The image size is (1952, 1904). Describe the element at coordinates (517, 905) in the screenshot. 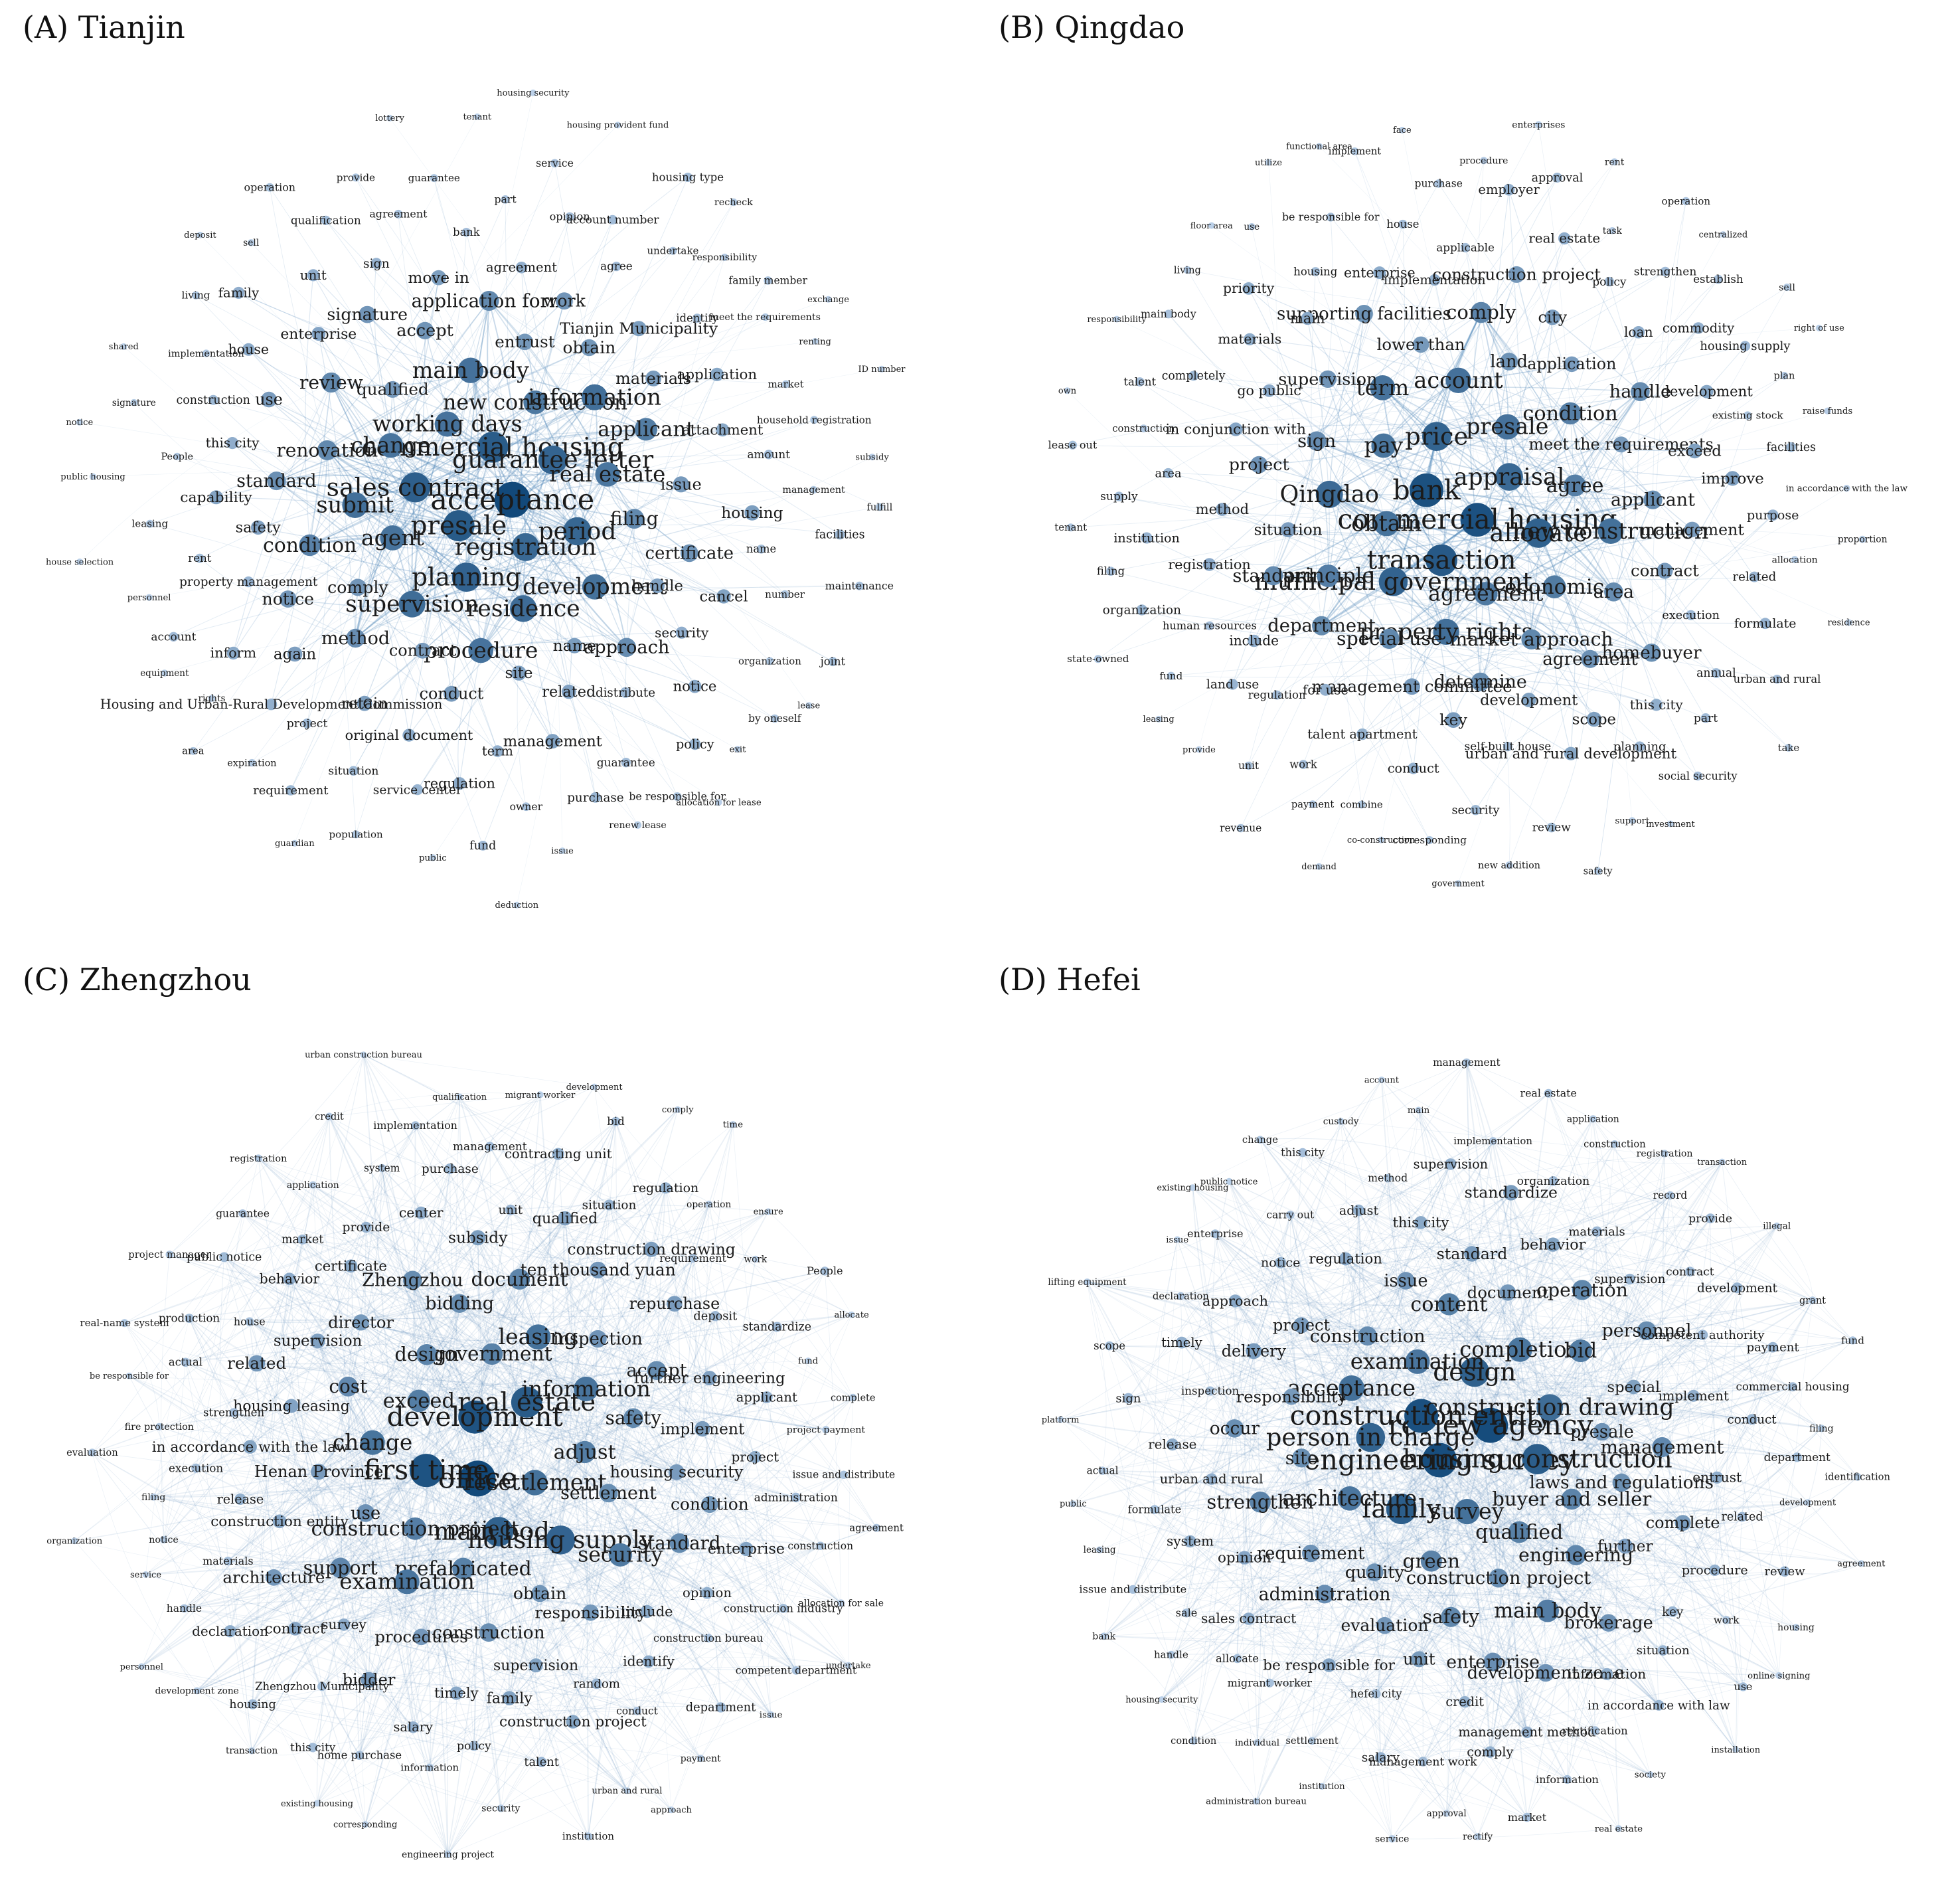

I see `node-label: deduction` at that location.